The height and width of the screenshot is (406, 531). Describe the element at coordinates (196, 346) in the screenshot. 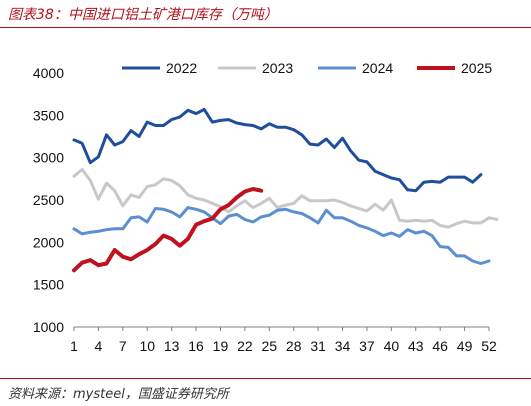

I see `x-tick-label: 16` at that location.